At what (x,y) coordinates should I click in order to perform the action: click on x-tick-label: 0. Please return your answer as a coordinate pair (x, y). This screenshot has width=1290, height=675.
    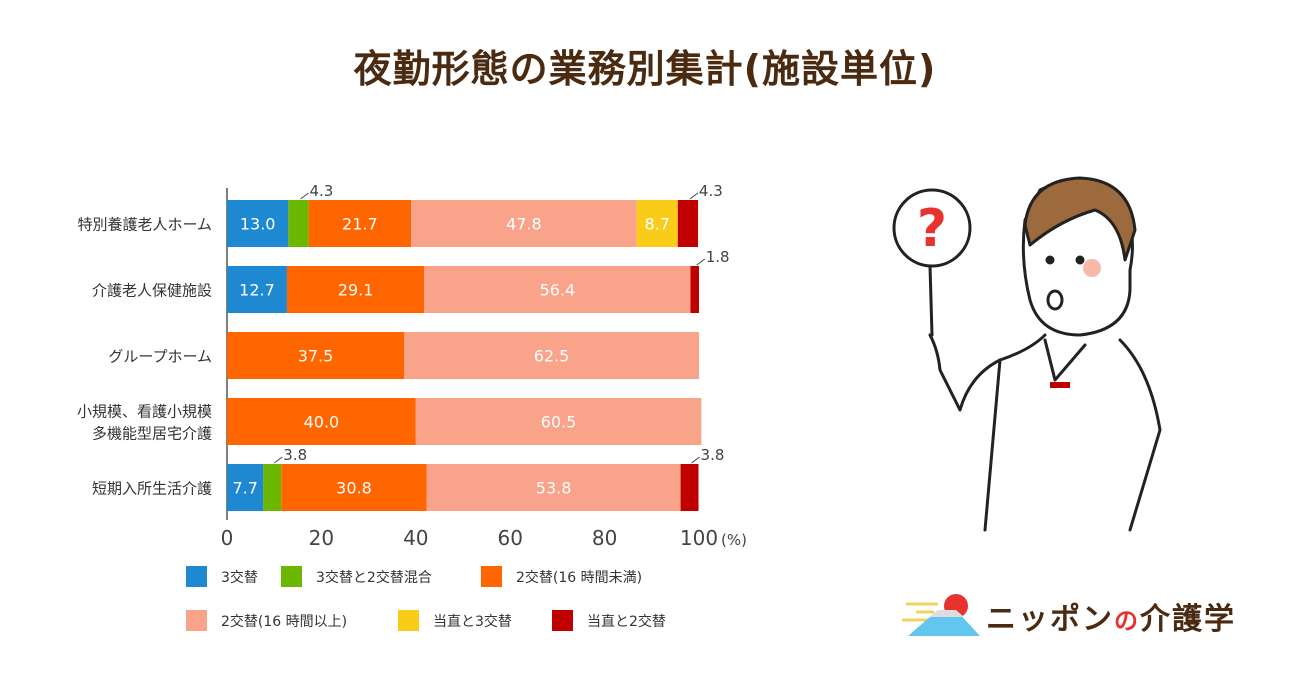
    Looking at the image, I should click on (227, 538).